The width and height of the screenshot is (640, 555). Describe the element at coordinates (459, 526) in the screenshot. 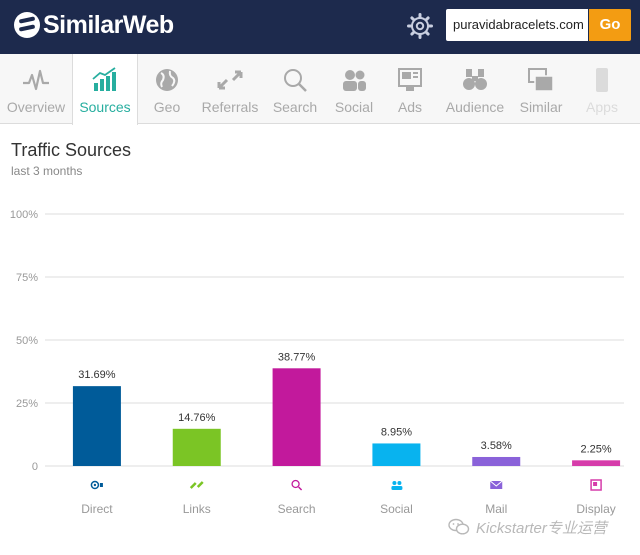

I see `chat-bubbles-icon` at that location.